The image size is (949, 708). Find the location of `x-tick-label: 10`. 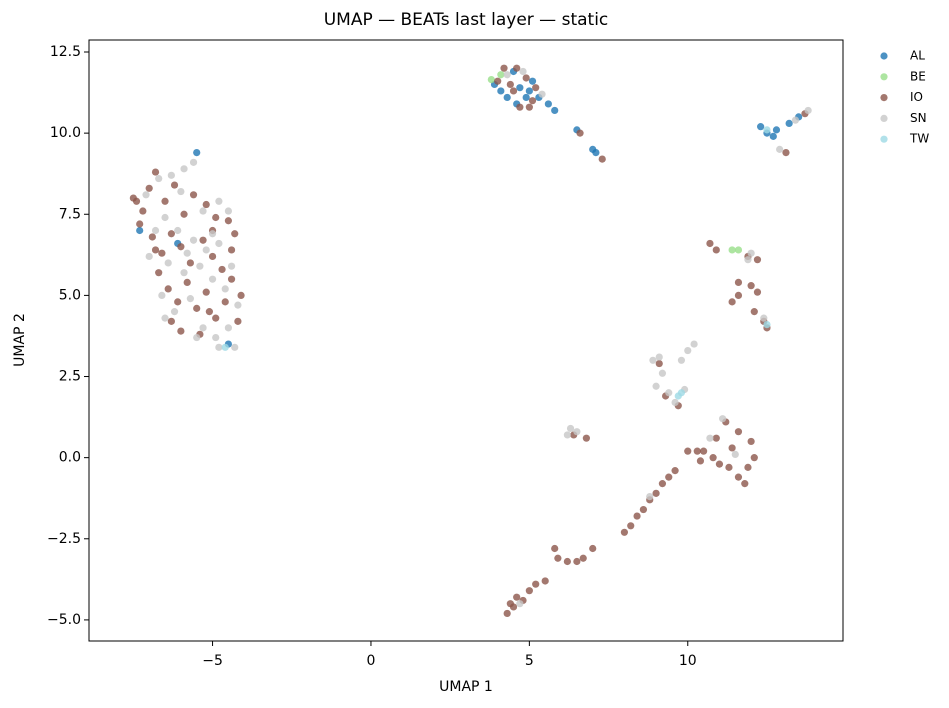

x-tick-label: 10 is located at coordinates (688, 661).